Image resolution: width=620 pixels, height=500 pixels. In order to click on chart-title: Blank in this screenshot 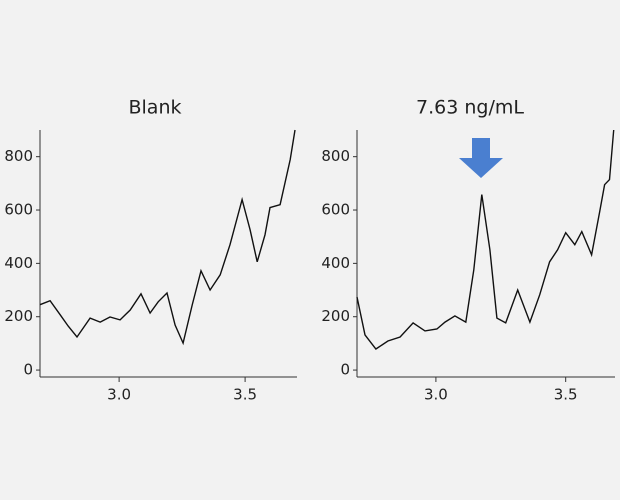, I will do `click(154, 108)`.